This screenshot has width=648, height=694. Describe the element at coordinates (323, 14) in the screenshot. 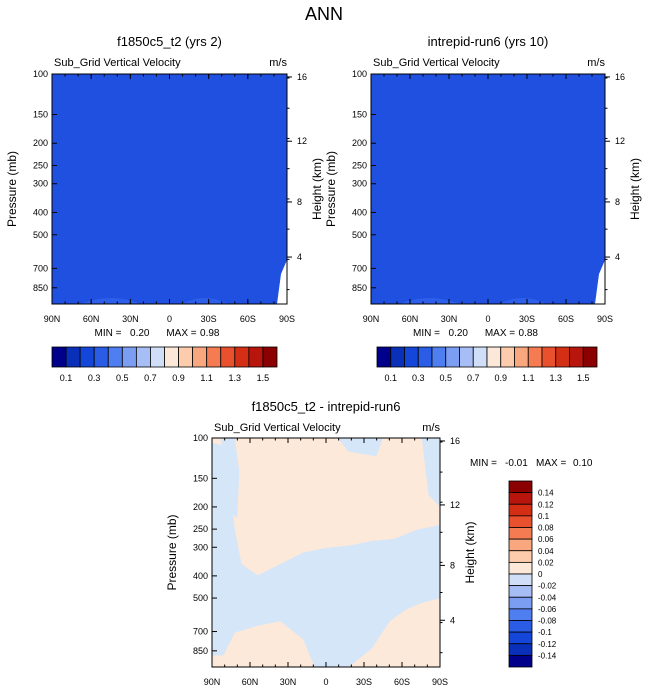

I see `page-title: ANN` at that location.